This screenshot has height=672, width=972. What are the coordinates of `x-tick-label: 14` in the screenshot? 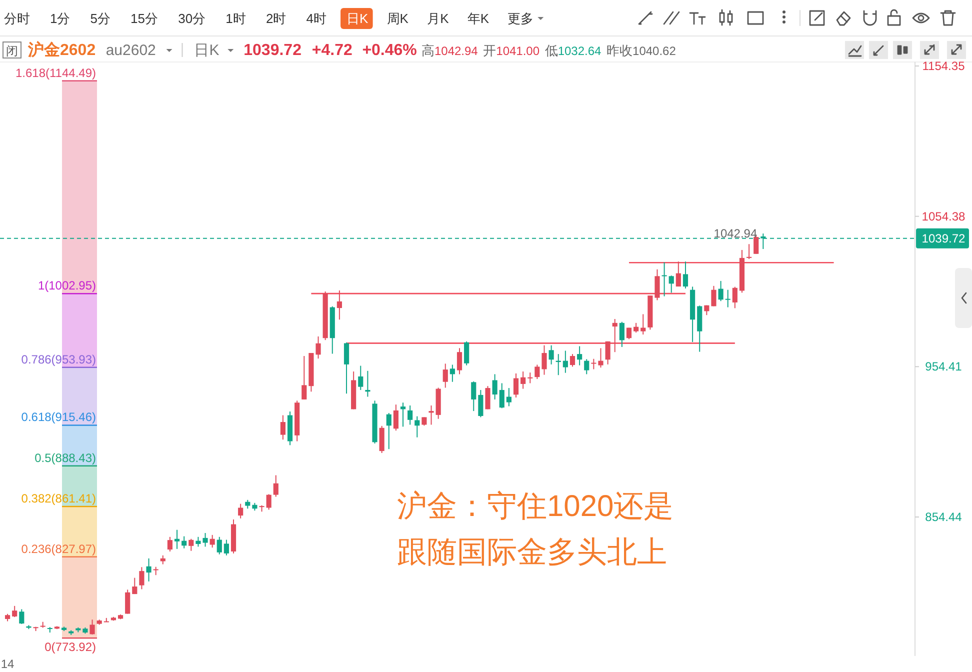 It's located at (7, 664).